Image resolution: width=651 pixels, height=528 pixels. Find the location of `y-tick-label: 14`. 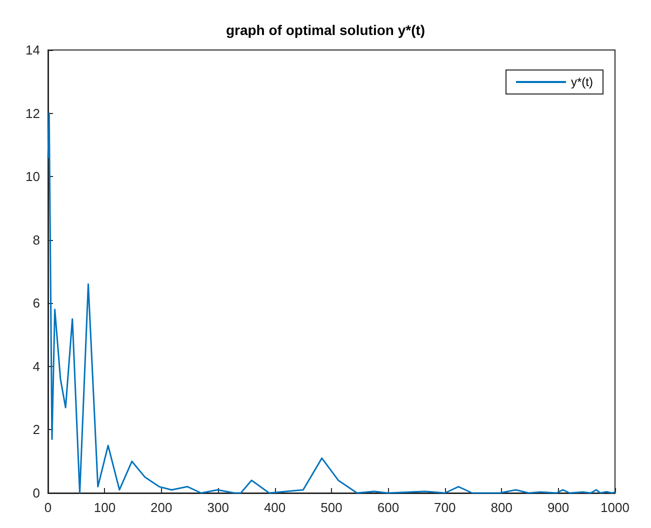

y-tick-label: 14 is located at coordinates (33, 50).